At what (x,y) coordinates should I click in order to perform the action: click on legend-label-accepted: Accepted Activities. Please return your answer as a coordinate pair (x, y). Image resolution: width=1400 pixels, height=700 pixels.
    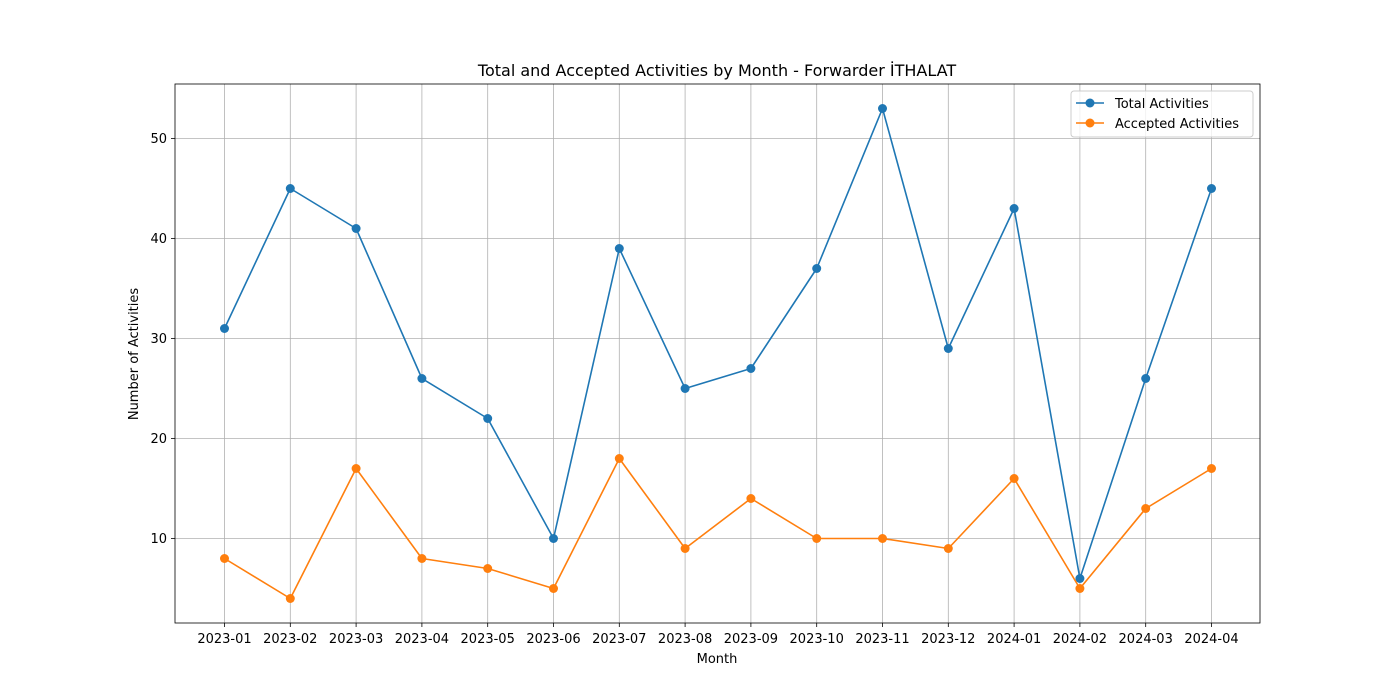
    Looking at the image, I should click on (1177, 124).